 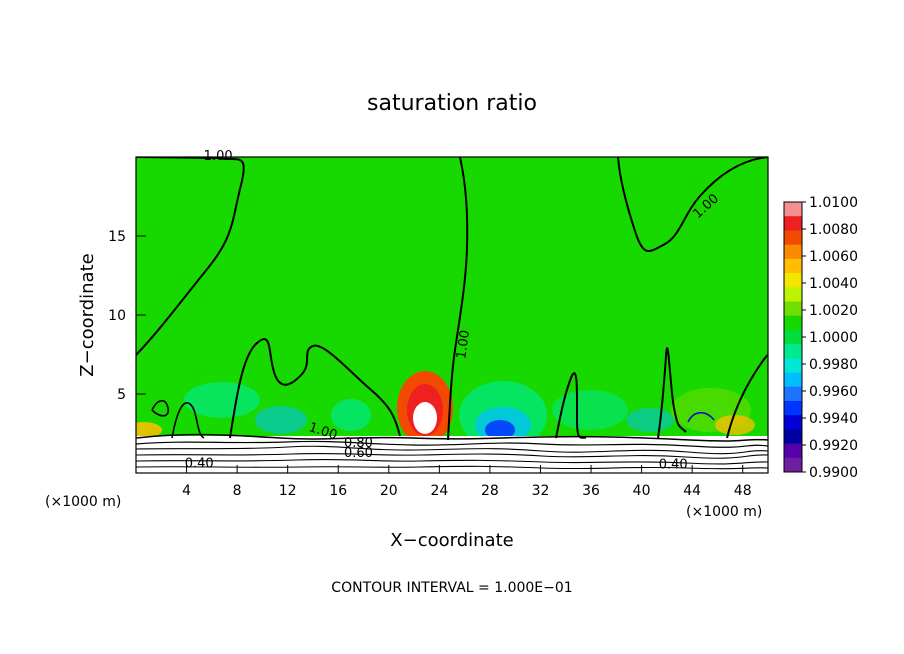 What do you see at coordinates (186, 491) in the screenshot?
I see `x-tick-label-4: 4` at bounding box center [186, 491].